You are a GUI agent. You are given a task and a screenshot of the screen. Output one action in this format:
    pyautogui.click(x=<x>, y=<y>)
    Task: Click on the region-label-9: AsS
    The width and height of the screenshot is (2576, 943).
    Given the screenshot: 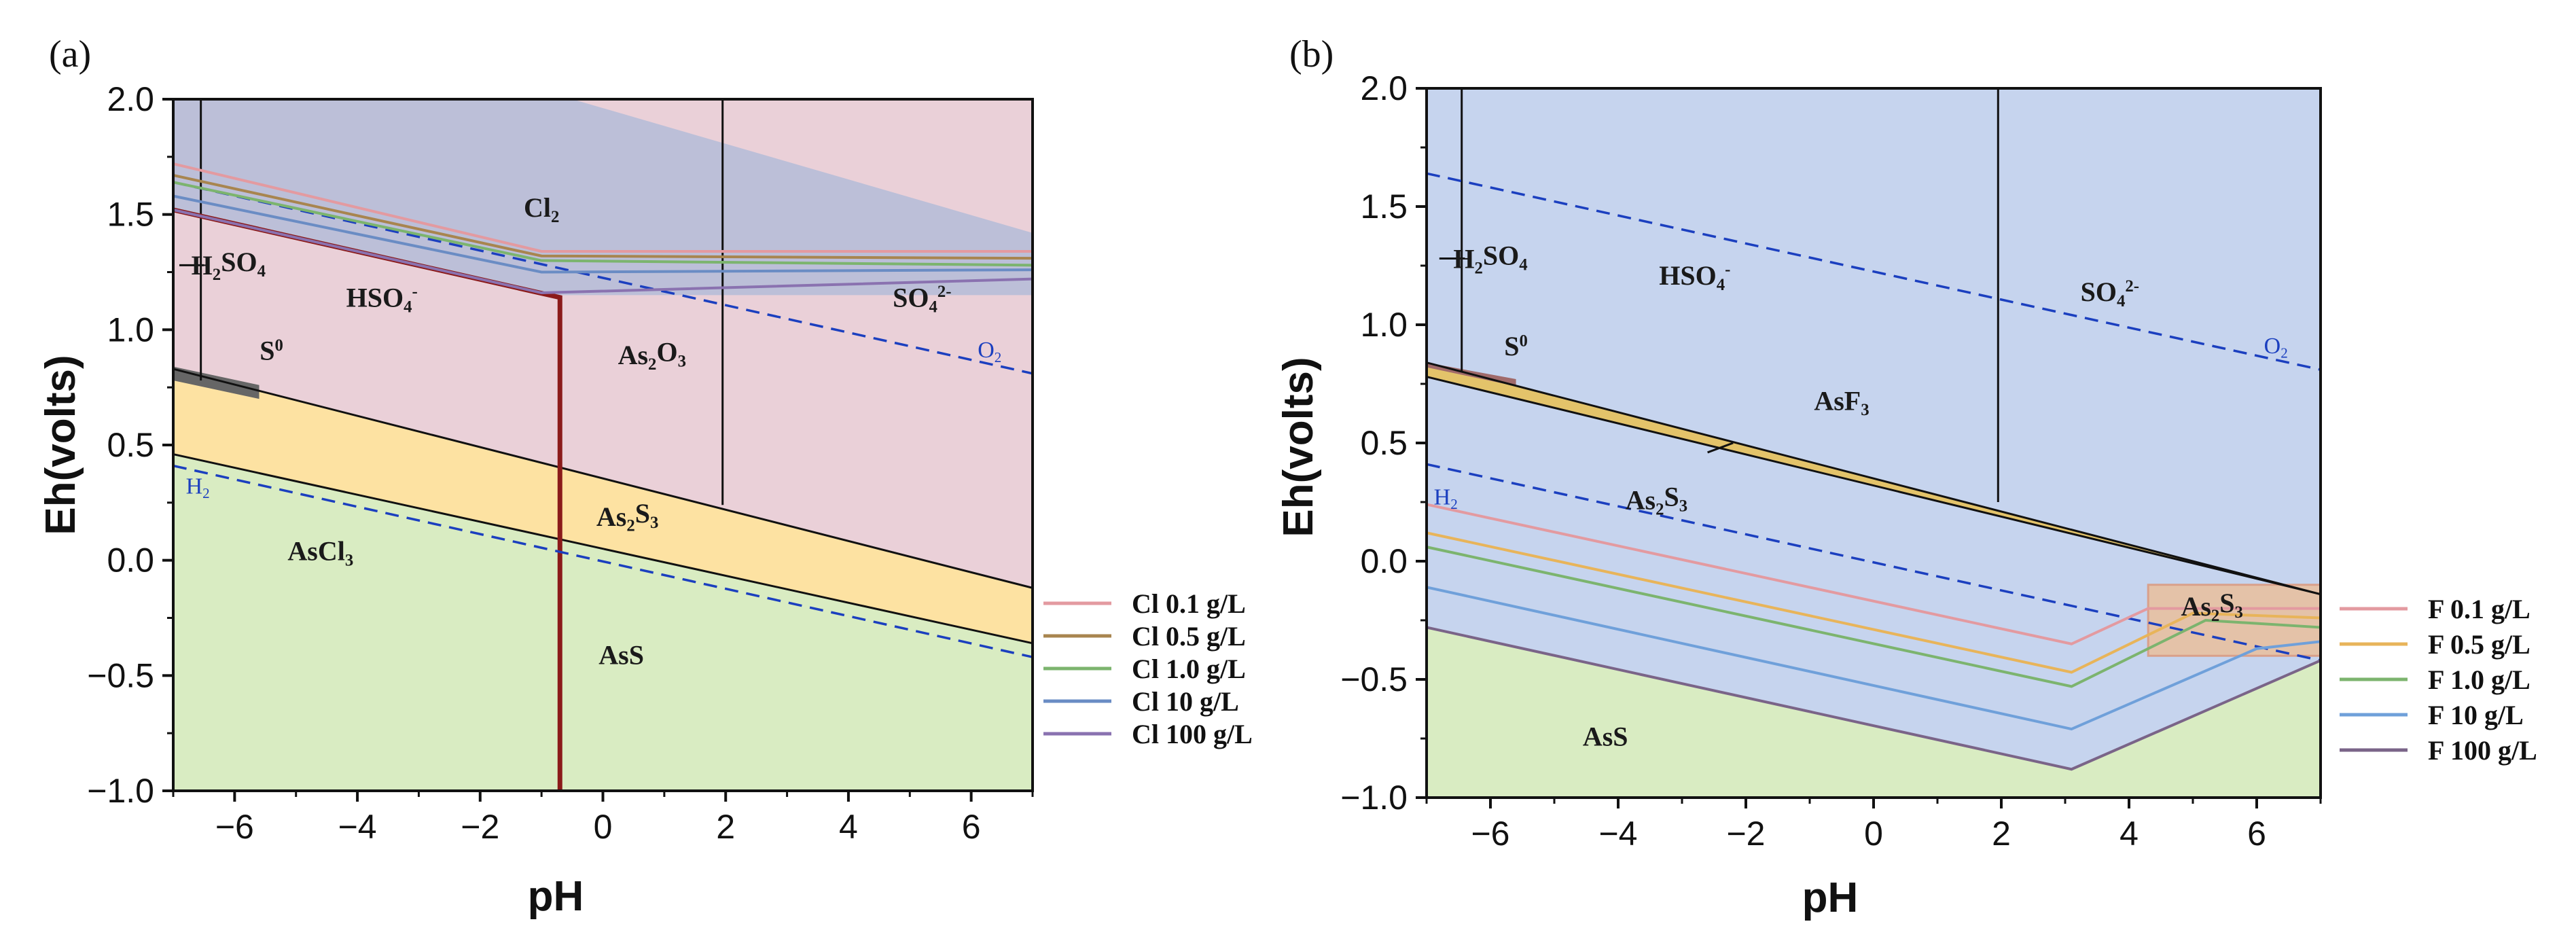 What is the action you would take?
    pyautogui.click(x=621, y=654)
    